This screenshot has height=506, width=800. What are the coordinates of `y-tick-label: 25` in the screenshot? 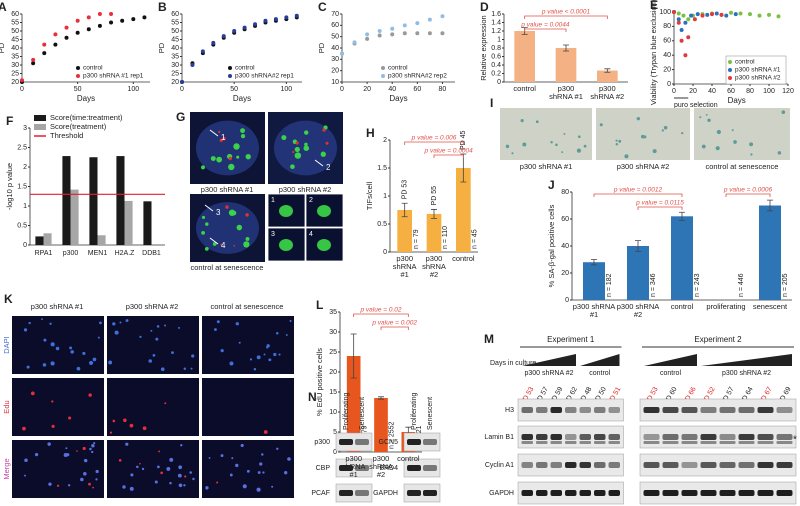 It's located at (15, 73).